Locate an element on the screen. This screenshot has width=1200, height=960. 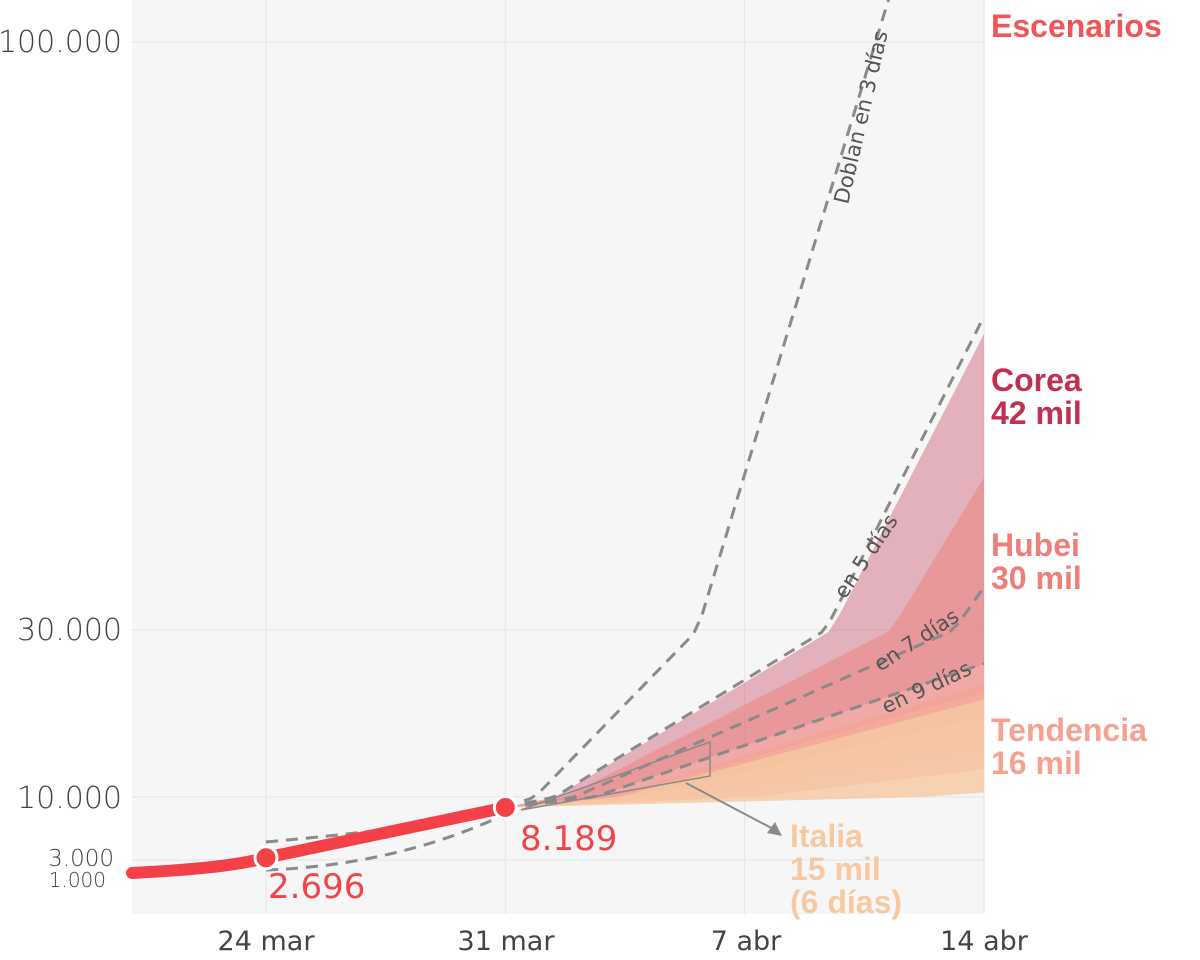
scenario-tendencia-name: Tendencia is located at coordinates (1069, 730).